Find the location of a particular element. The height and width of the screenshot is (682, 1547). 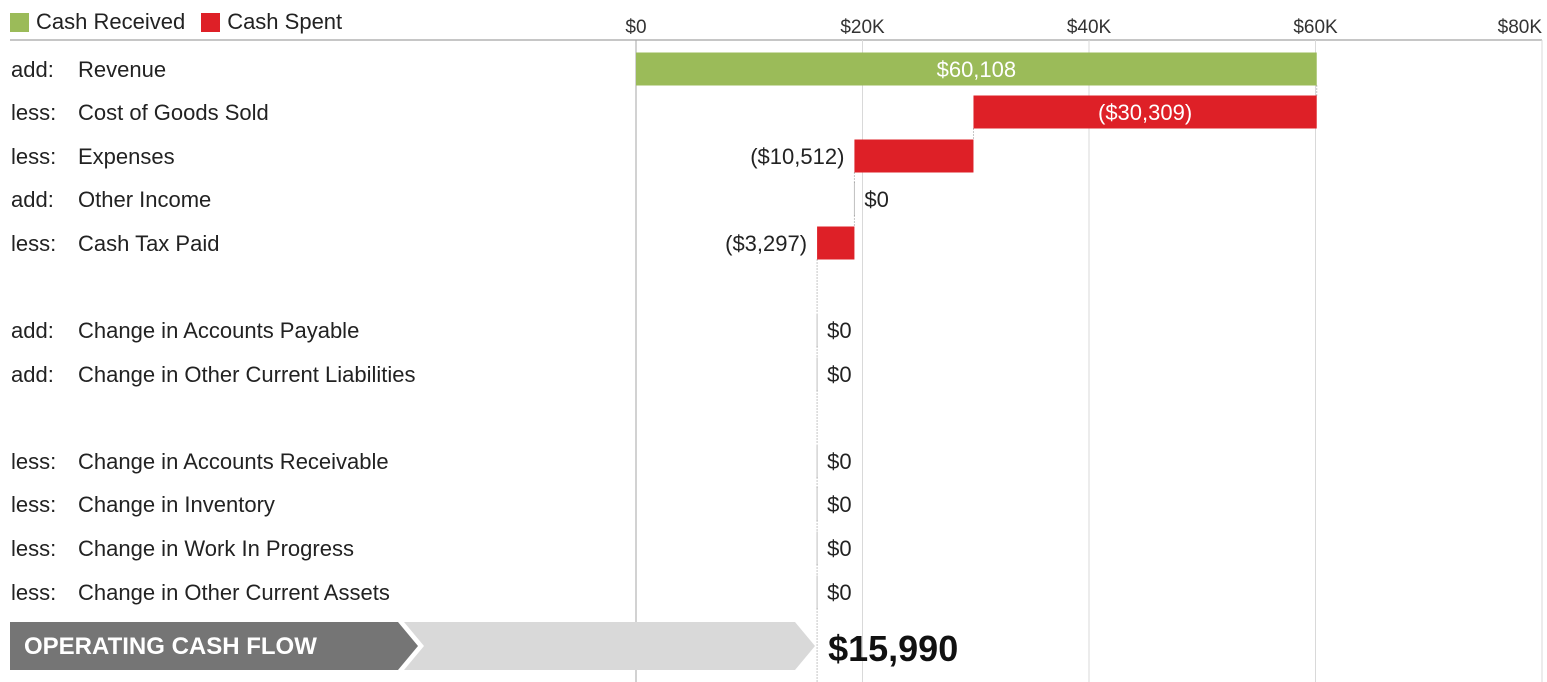

row-label: Revenue is located at coordinates (122, 69).